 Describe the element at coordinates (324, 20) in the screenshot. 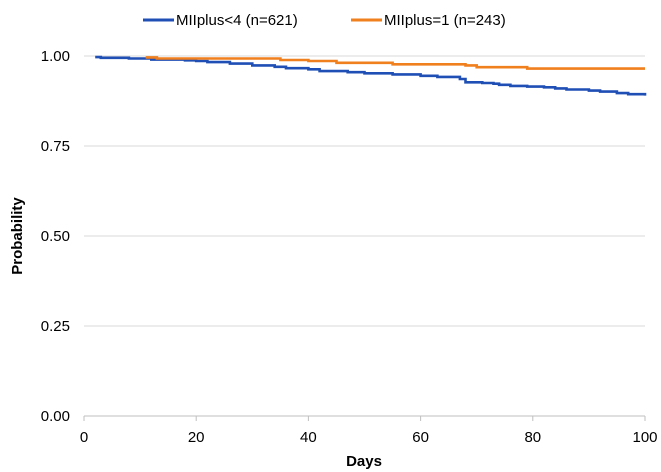

I see `legend: MIIplus<4 (n=621) MIIplus=1 (n=243)` at that location.